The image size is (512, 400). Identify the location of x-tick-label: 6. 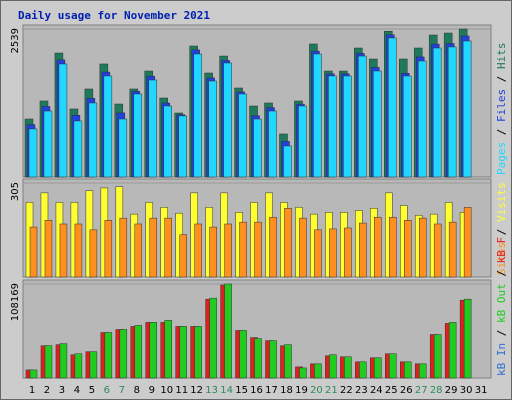
(107, 390).